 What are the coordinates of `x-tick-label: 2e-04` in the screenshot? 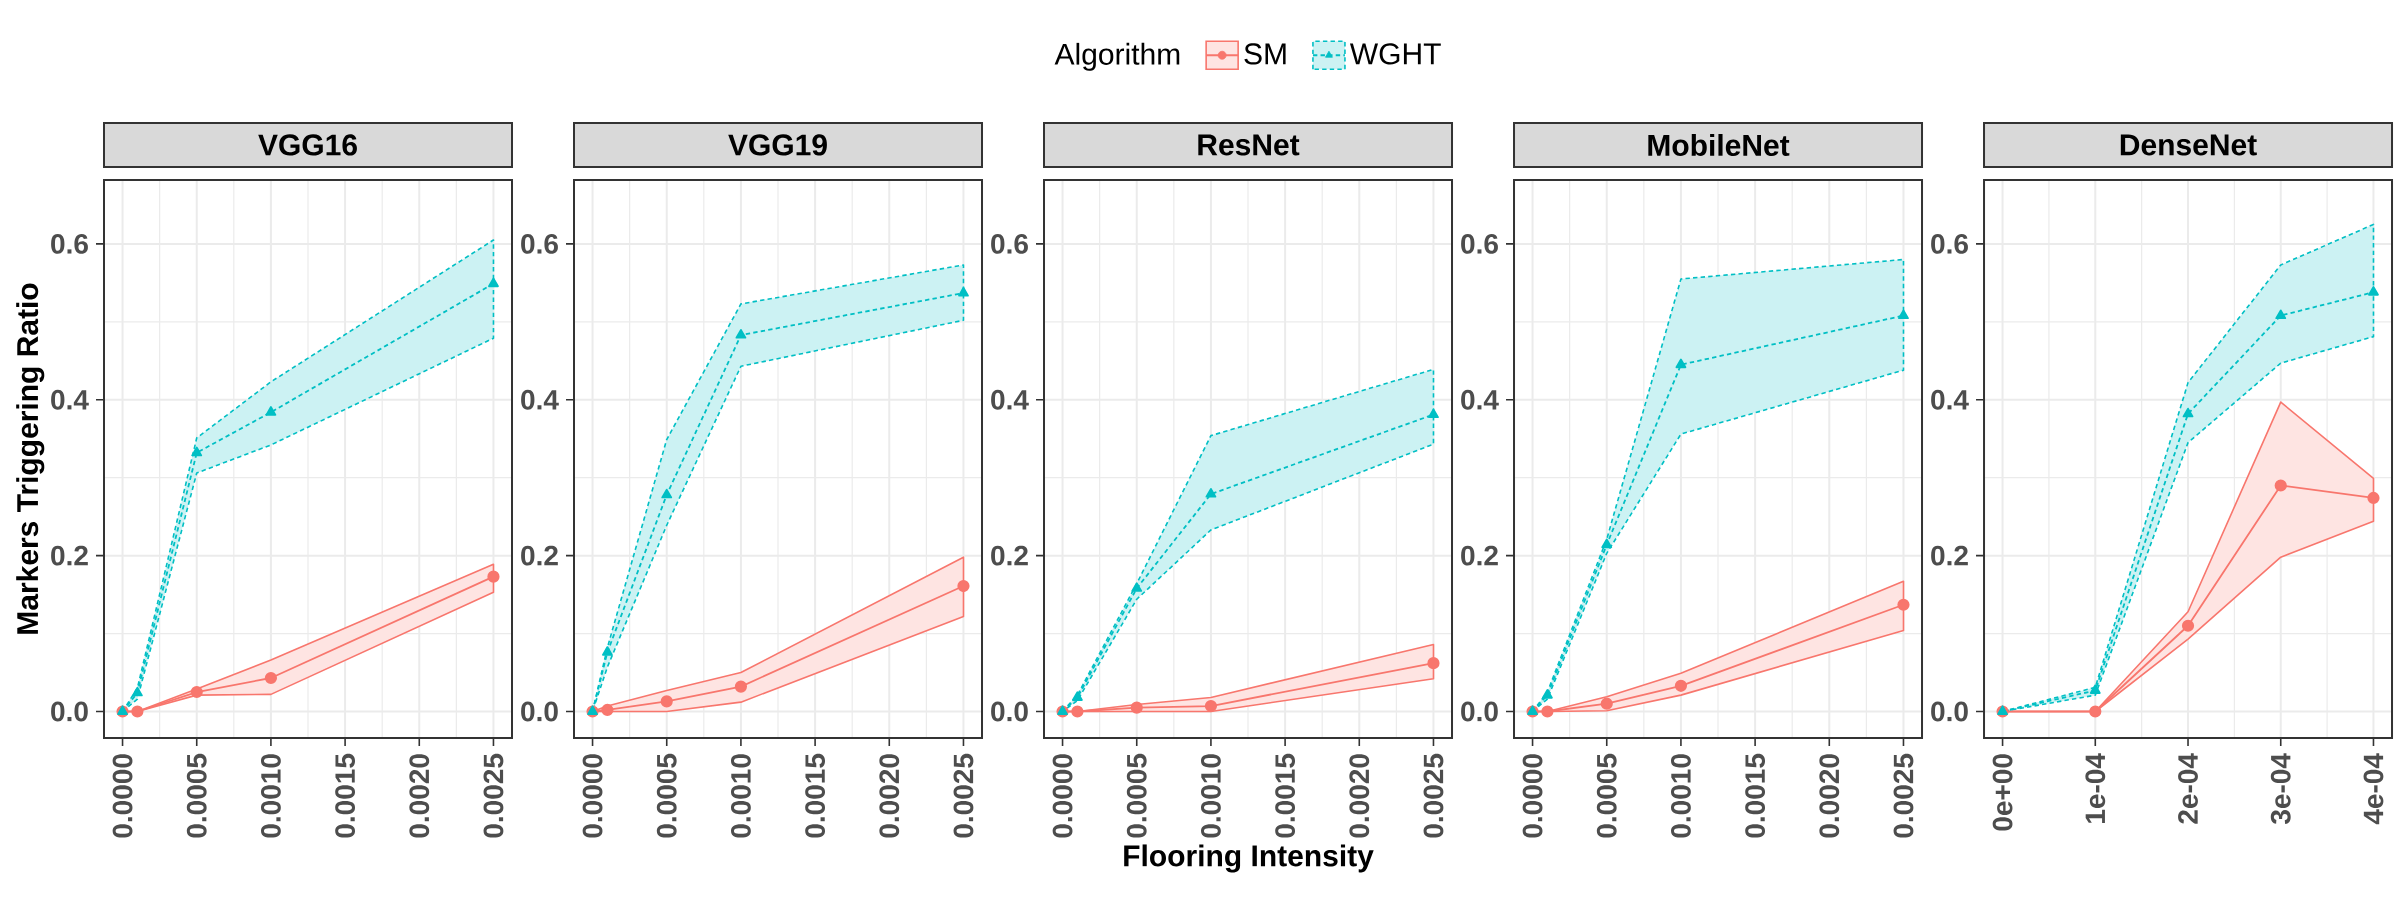 It's located at (2188, 788).